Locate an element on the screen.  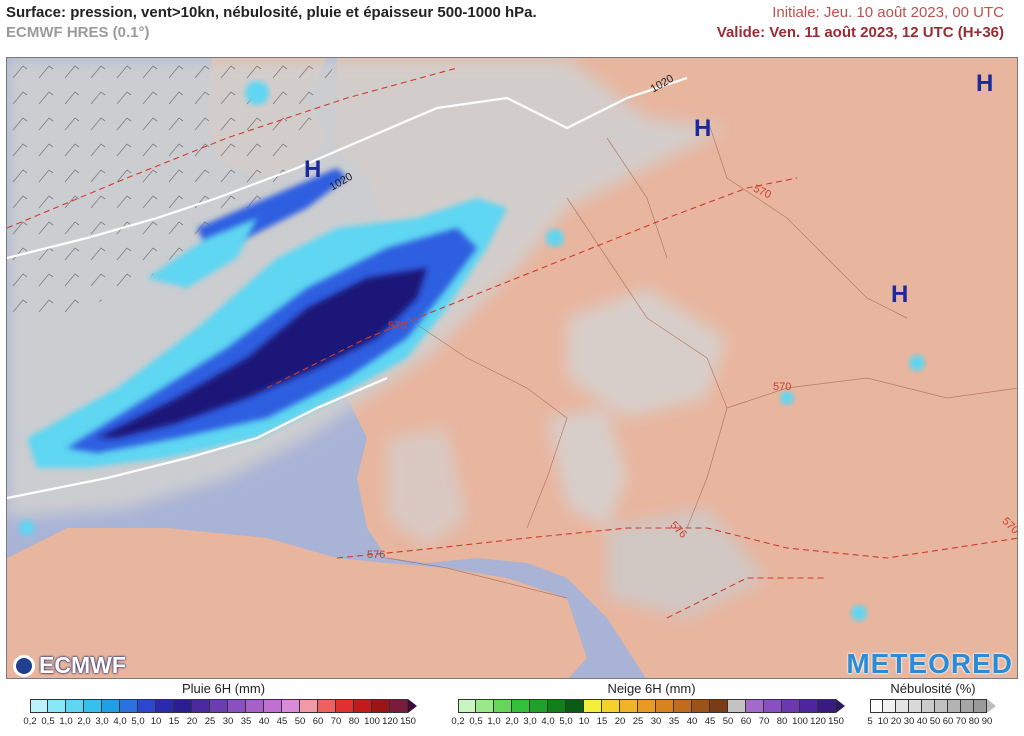
snow-tick-label: 40 is located at coordinates (692, 721).